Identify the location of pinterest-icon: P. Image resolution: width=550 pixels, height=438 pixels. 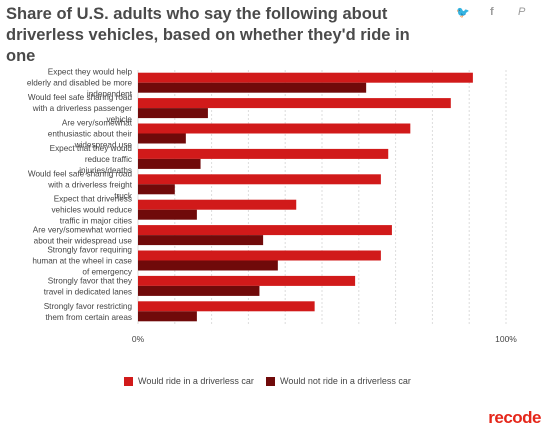
(522, 12).